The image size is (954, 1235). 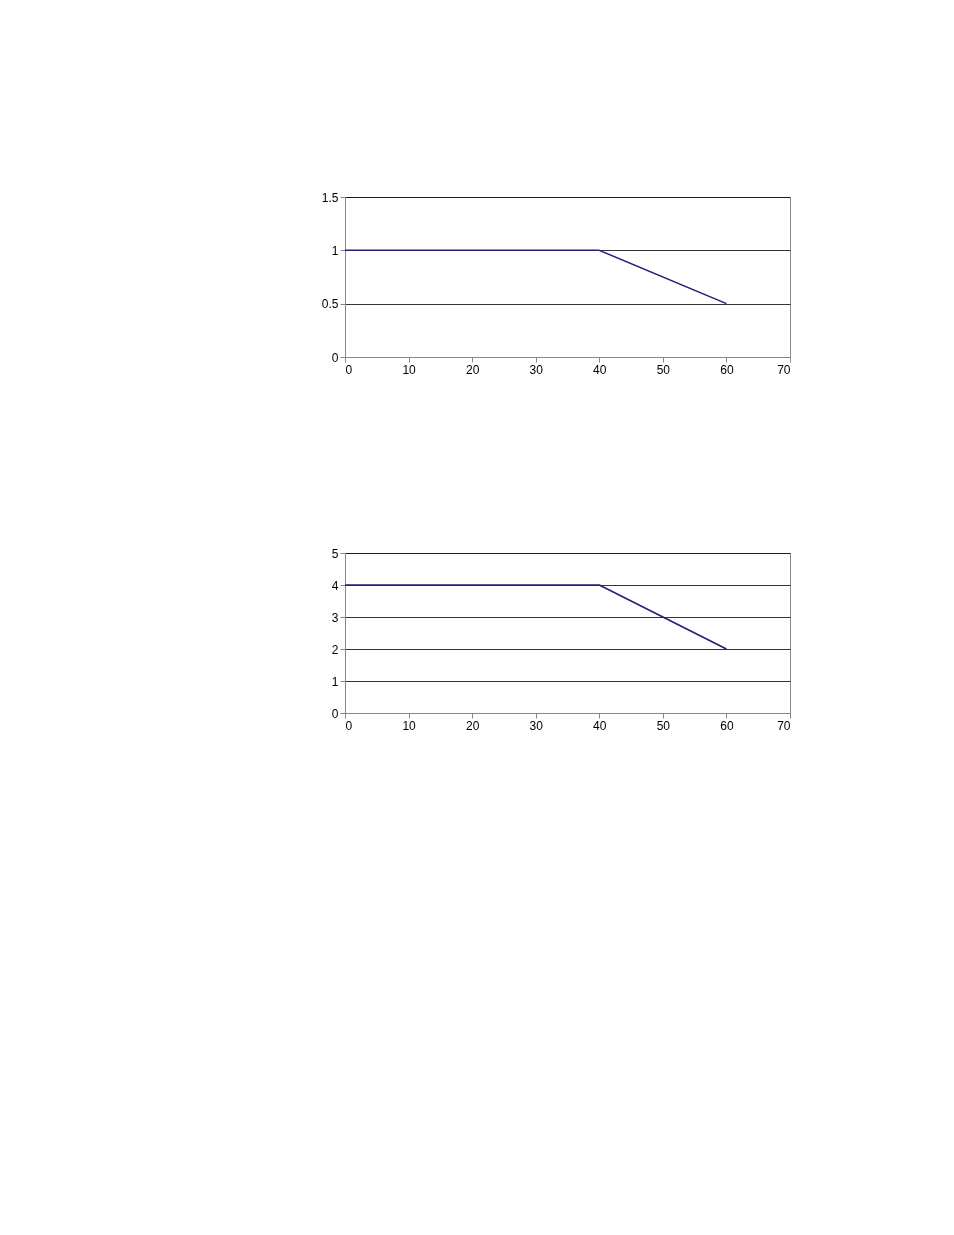 I want to click on y-tick-label: 4, so click(x=335, y=585).